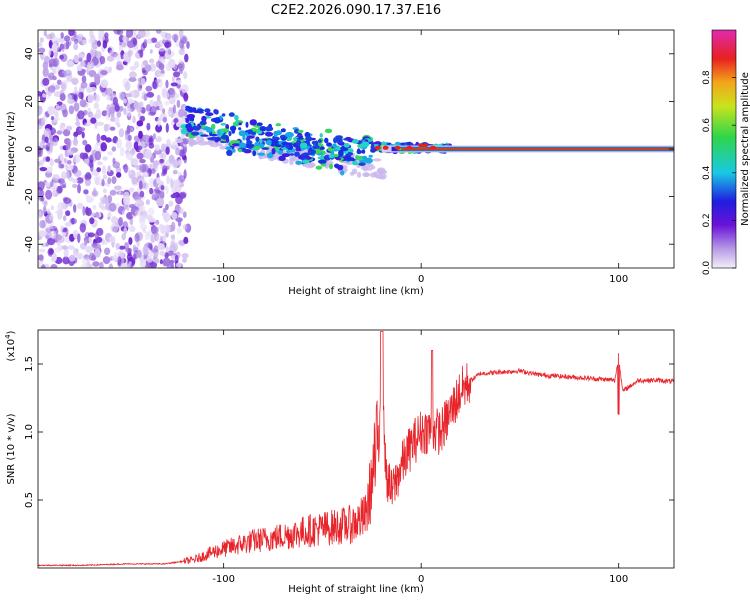 The height and width of the screenshot is (600, 750). What do you see at coordinates (707, 77) in the screenshot?
I see `colorbar-tick-label: 0.8` at bounding box center [707, 77].